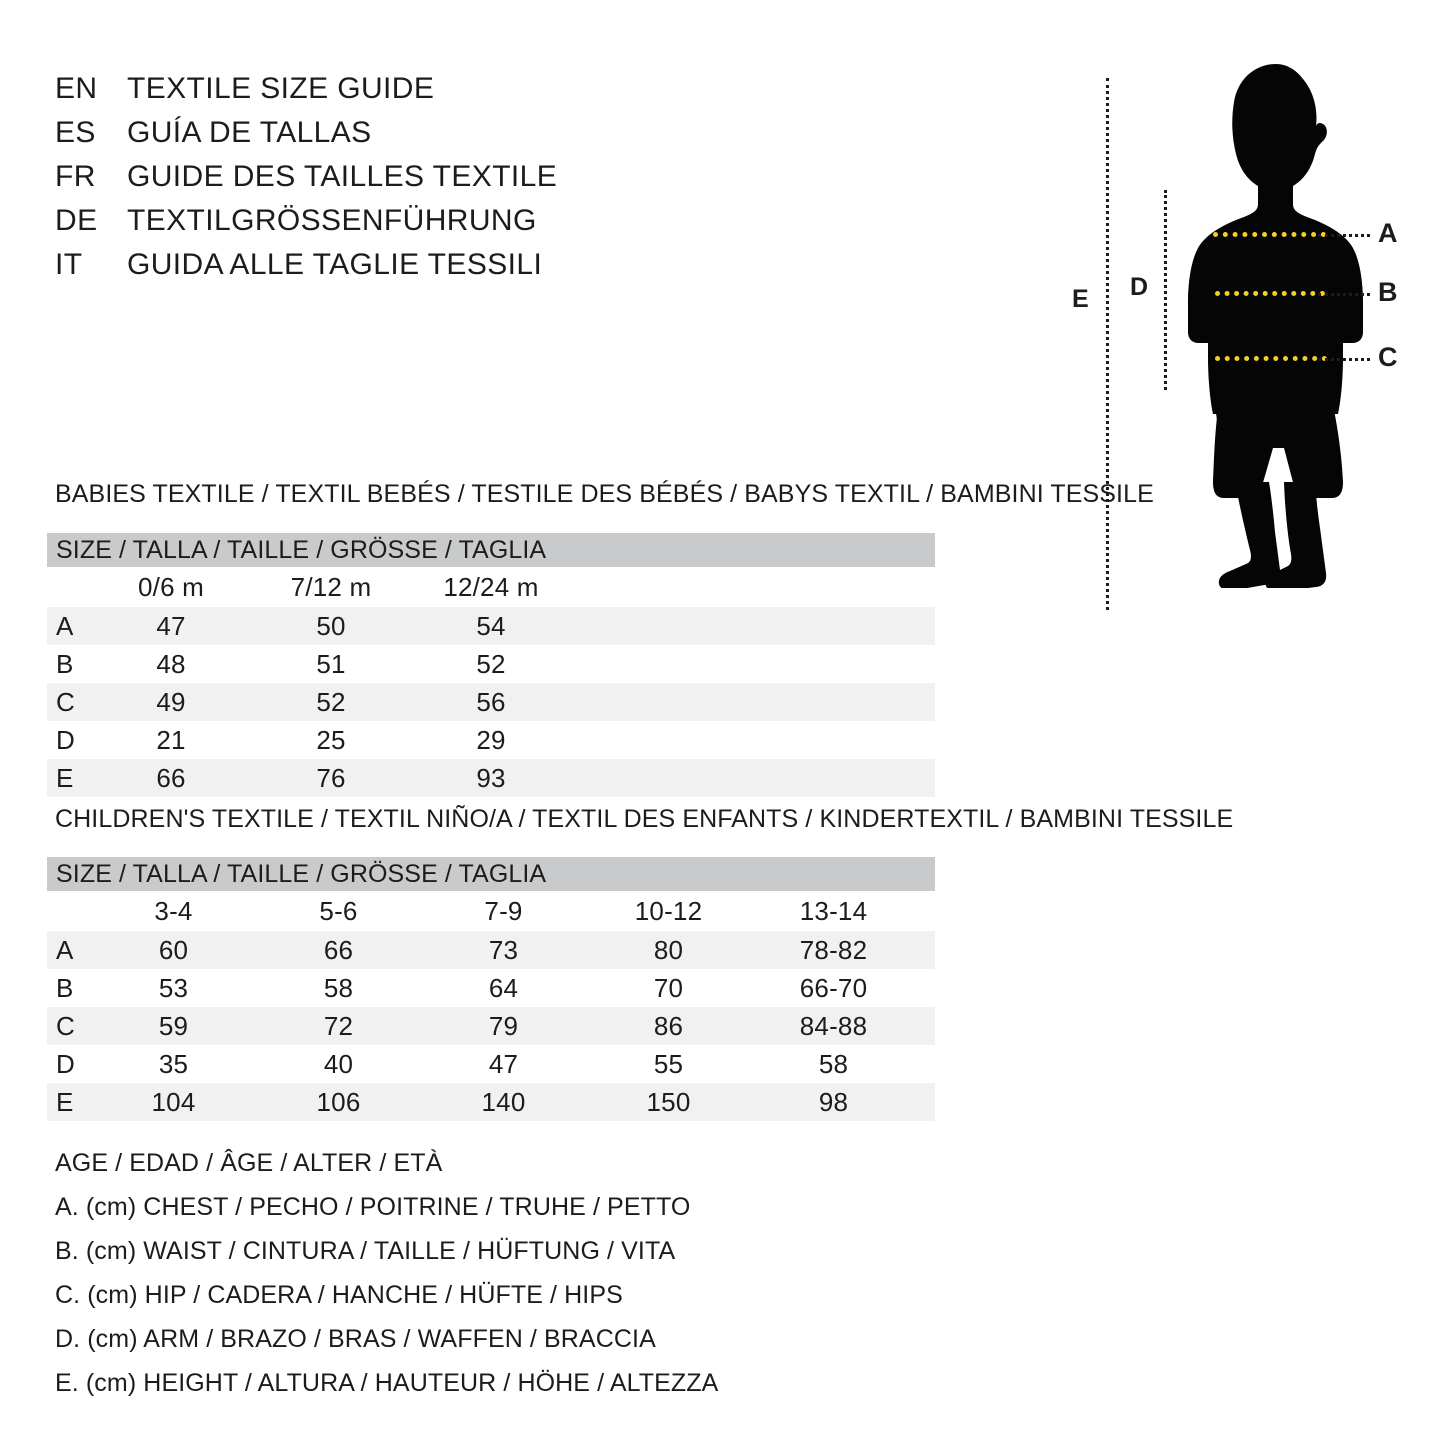 This screenshot has width=1445, height=1445. Describe the element at coordinates (173, 910) in the screenshot. I see `children-column-header-0: 3-4` at that location.